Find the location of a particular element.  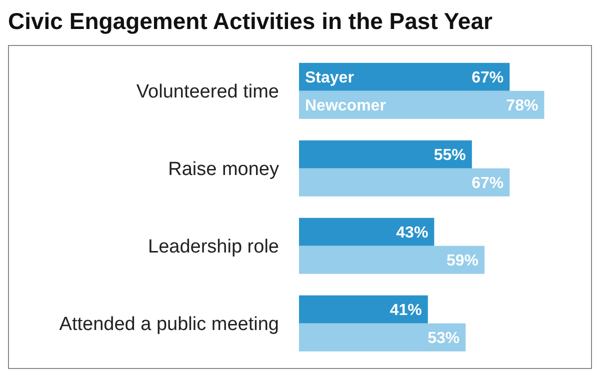

data-label: 43% is located at coordinates (412, 233).